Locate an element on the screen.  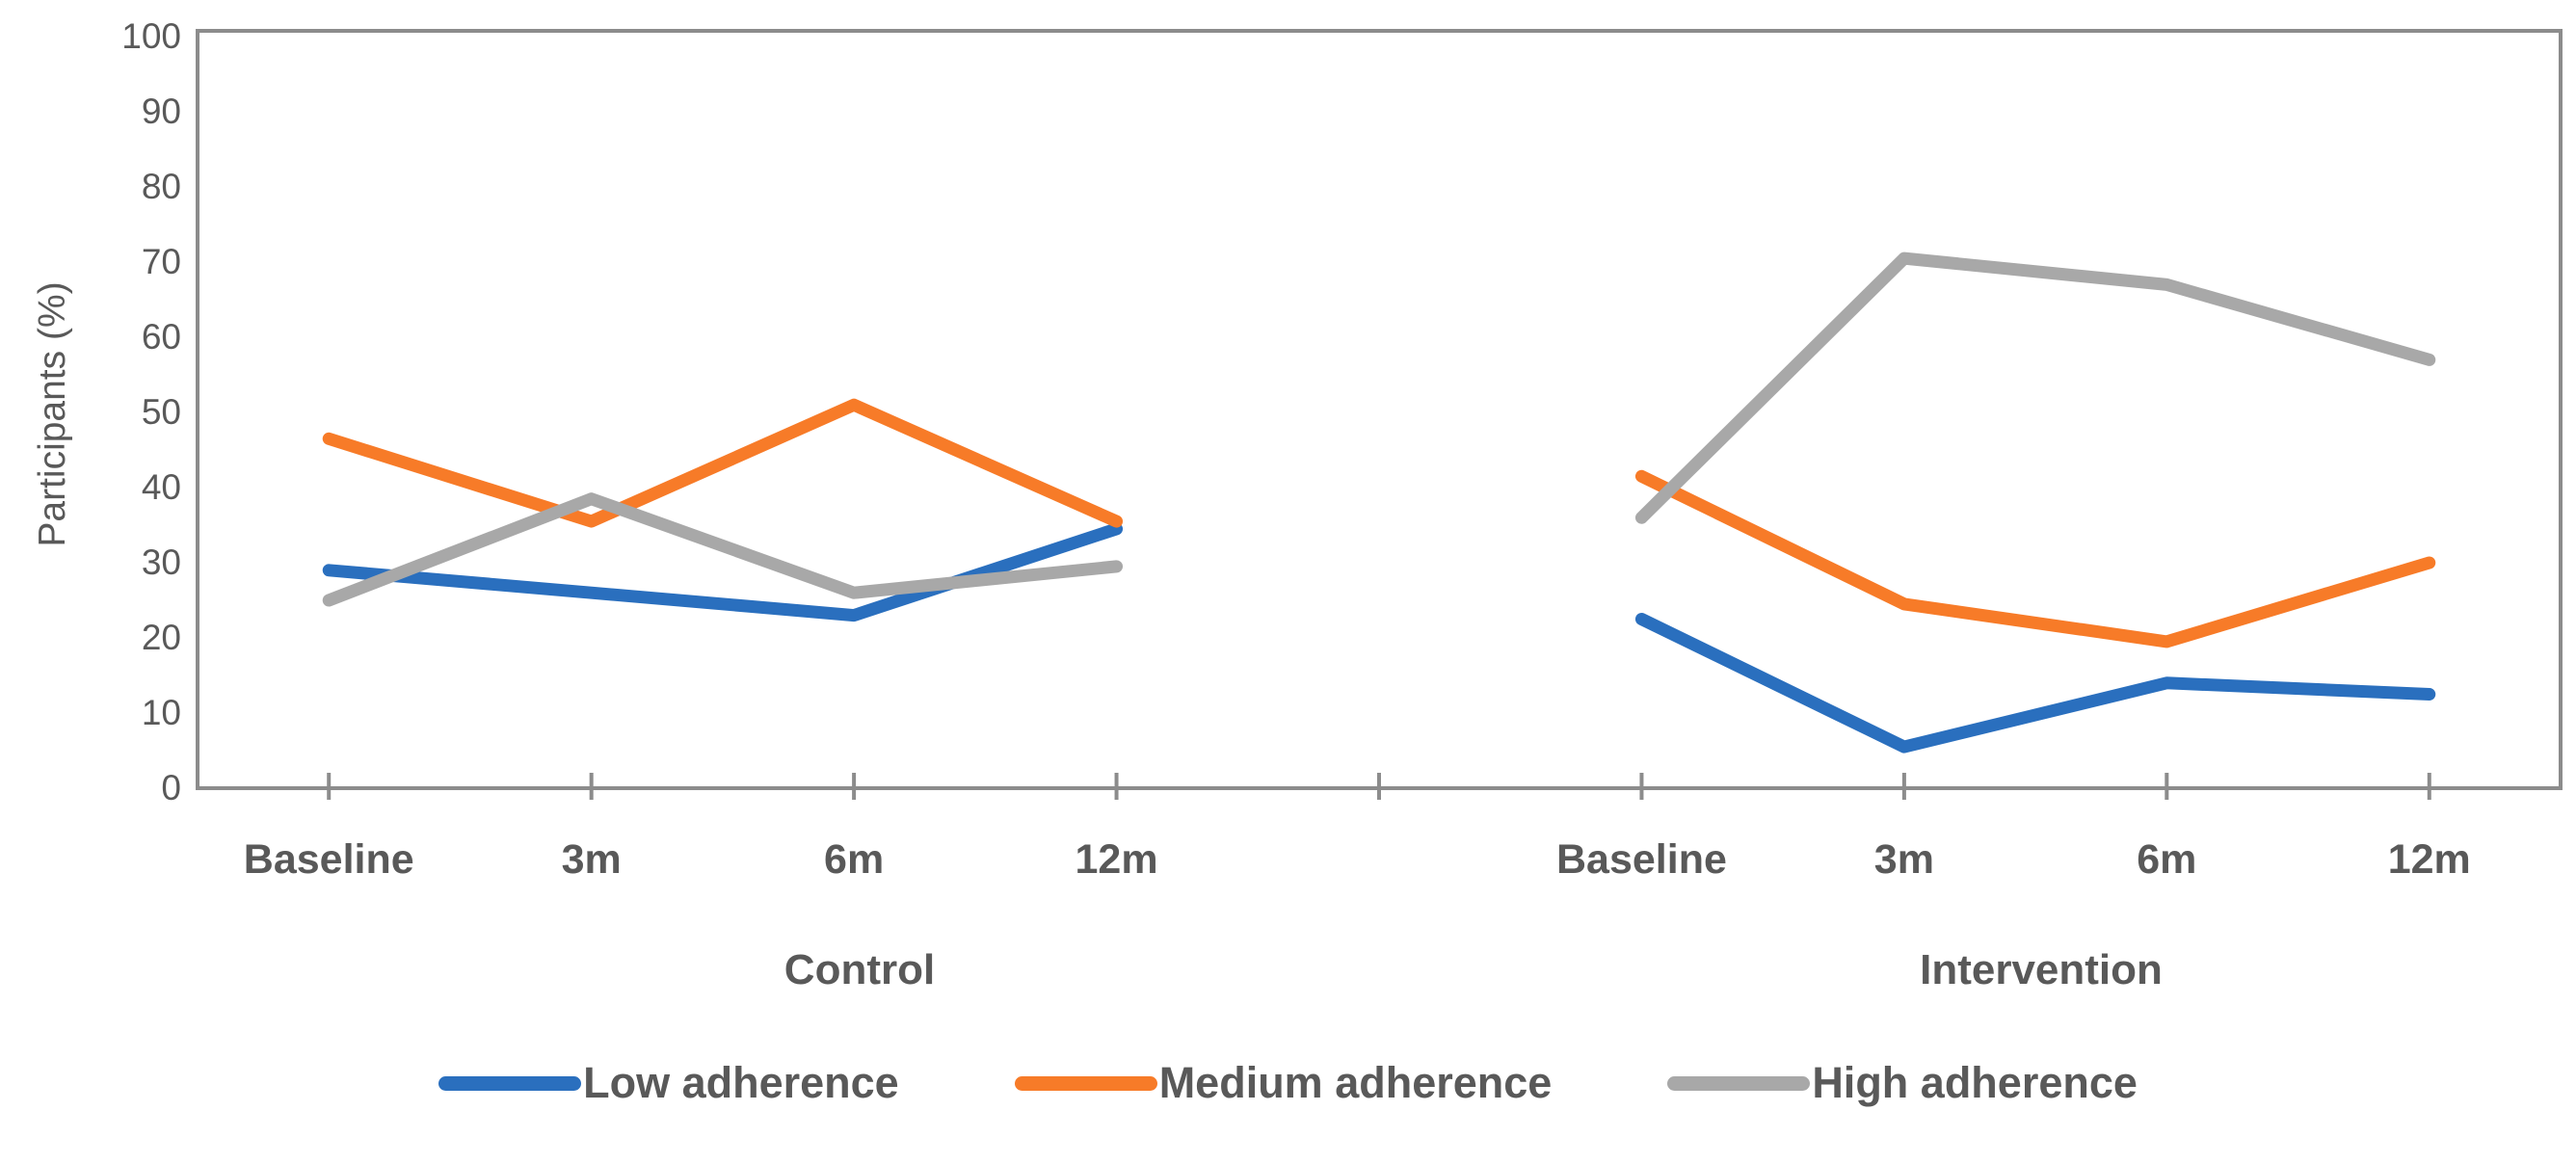
y-tick-label: 30 is located at coordinates (161, 562).